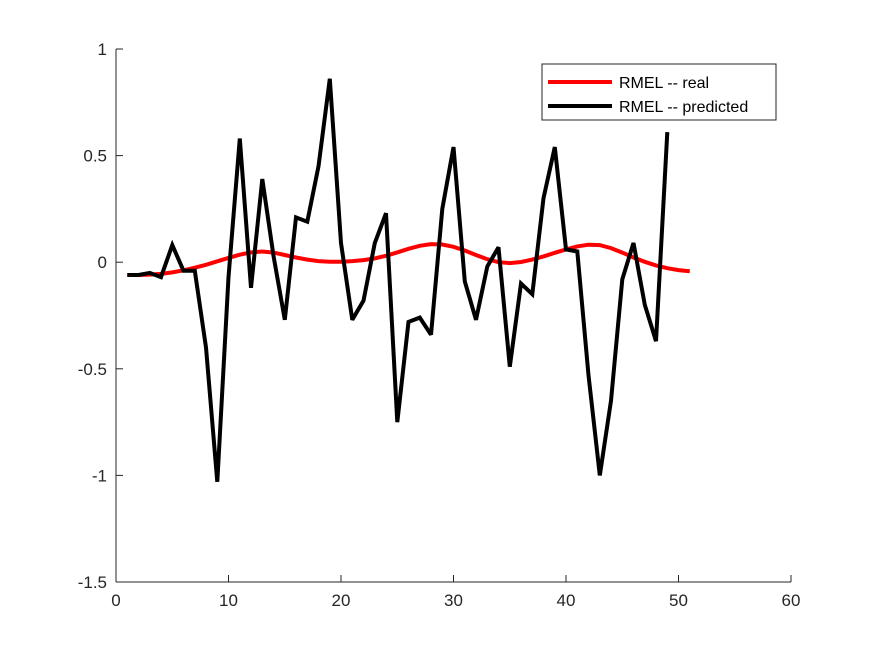  I want to click on x-tick-label: 20, so click(341, 600).